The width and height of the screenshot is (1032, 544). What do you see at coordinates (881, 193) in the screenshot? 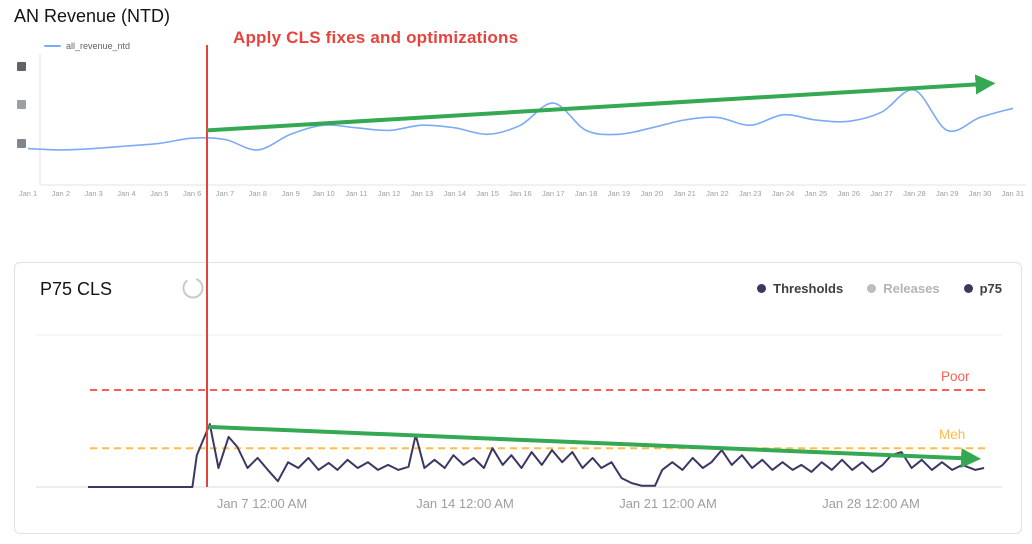
I see `x-axis-tick-label: Jan 27` at bounding box center [881, 193].